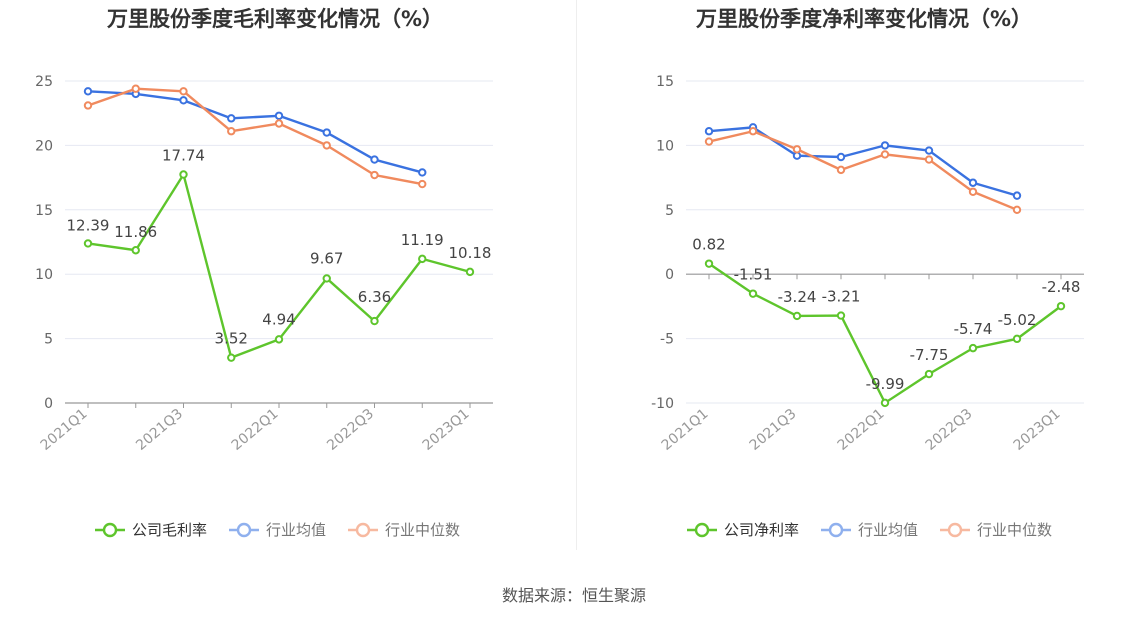  What do you see at coordinates (929, 355) in the screenshot?
I see `data-label: -7.75` at bounding box center [929, 355].